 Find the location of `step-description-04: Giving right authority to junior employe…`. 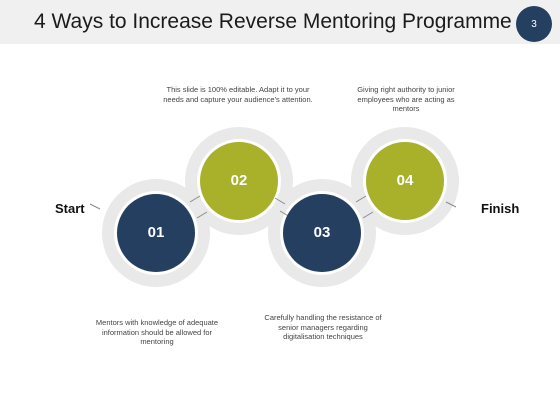

step-description-04: Giving right authority to junior employe… is located at coordinates (406, 99).